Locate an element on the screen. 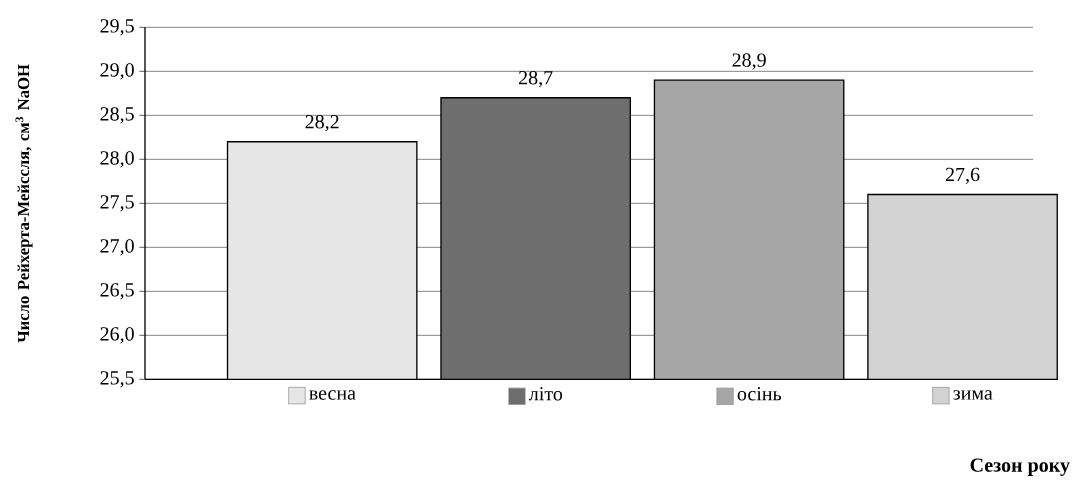  data-label: 28,7 is located at coordinates (536, 79).